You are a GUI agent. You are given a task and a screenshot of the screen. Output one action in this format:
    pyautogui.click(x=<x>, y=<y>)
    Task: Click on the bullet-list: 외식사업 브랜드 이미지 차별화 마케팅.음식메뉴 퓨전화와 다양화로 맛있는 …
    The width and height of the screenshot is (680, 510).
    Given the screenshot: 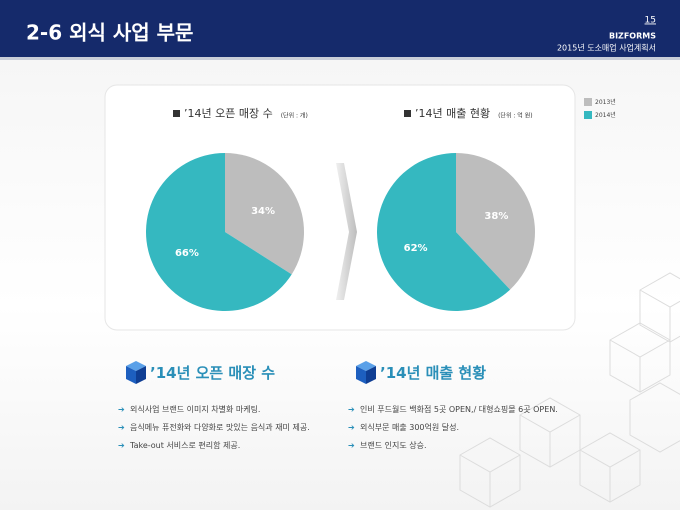 What is the action you would take?
    pyautogui.click(x=238, y=427)
    